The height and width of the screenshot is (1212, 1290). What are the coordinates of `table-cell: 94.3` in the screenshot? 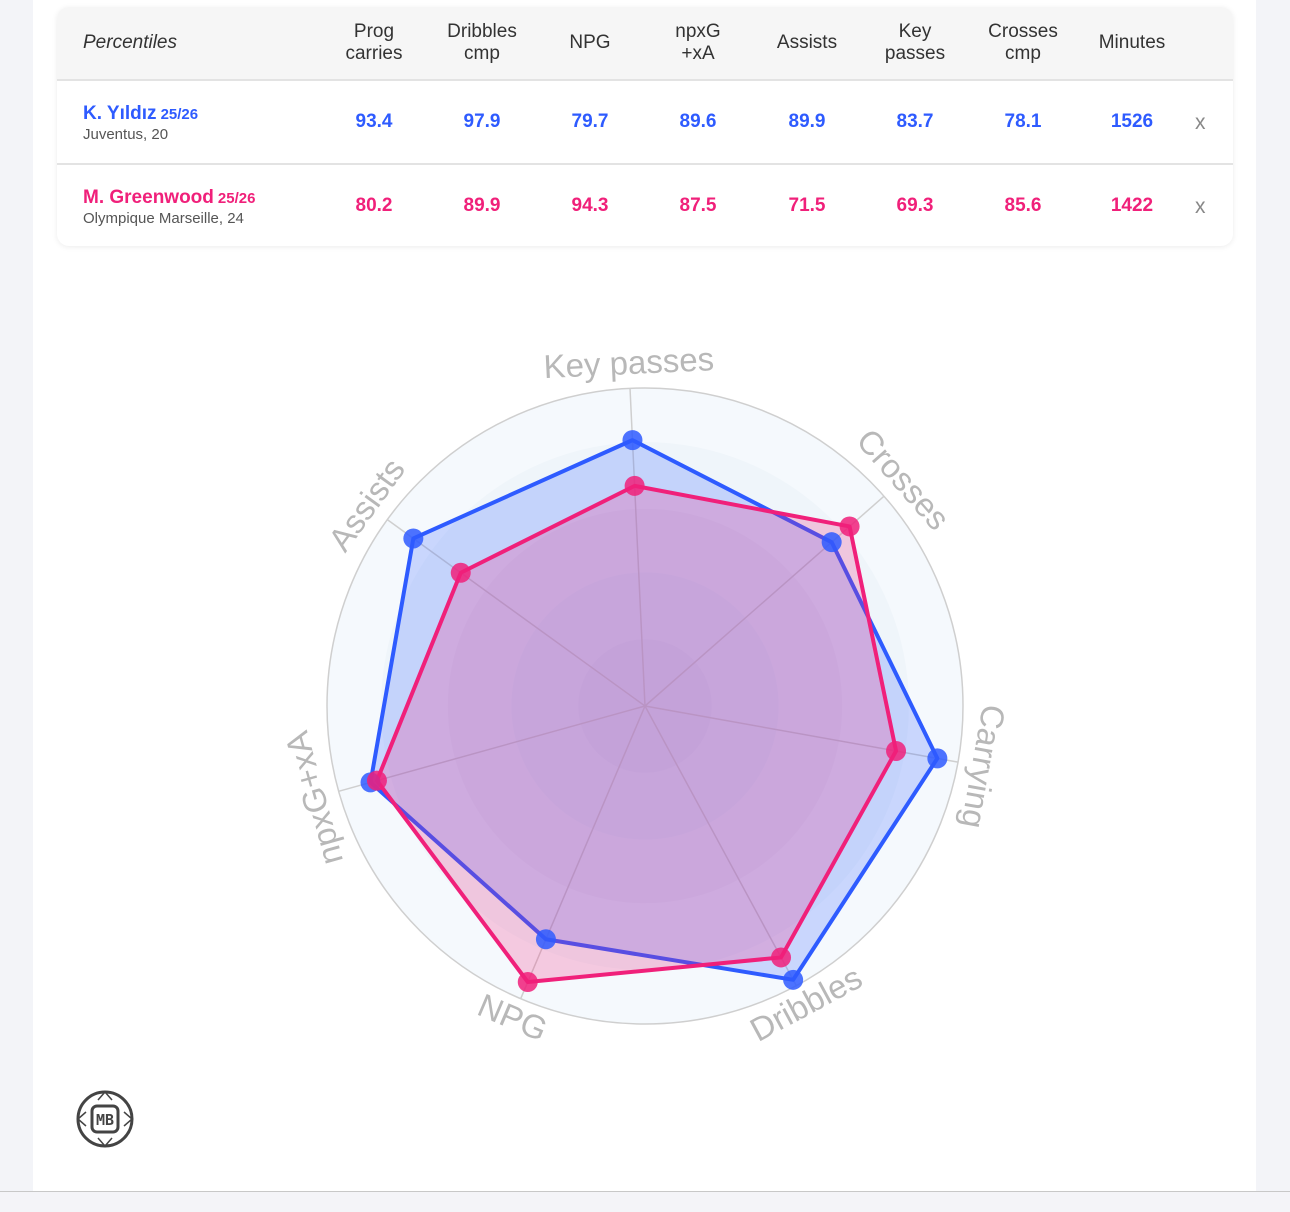 It's located at (590, 205).